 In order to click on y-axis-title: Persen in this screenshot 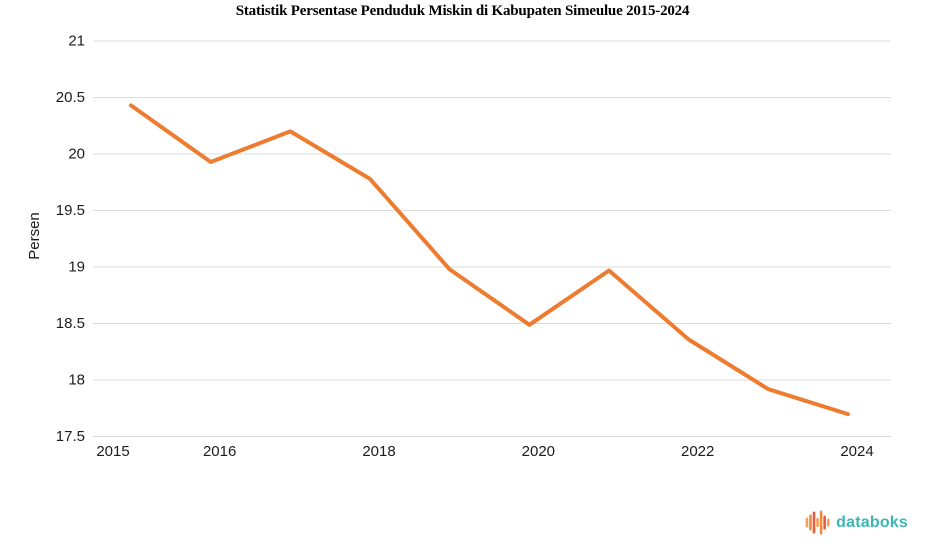, I will do `click(34, 236)`.